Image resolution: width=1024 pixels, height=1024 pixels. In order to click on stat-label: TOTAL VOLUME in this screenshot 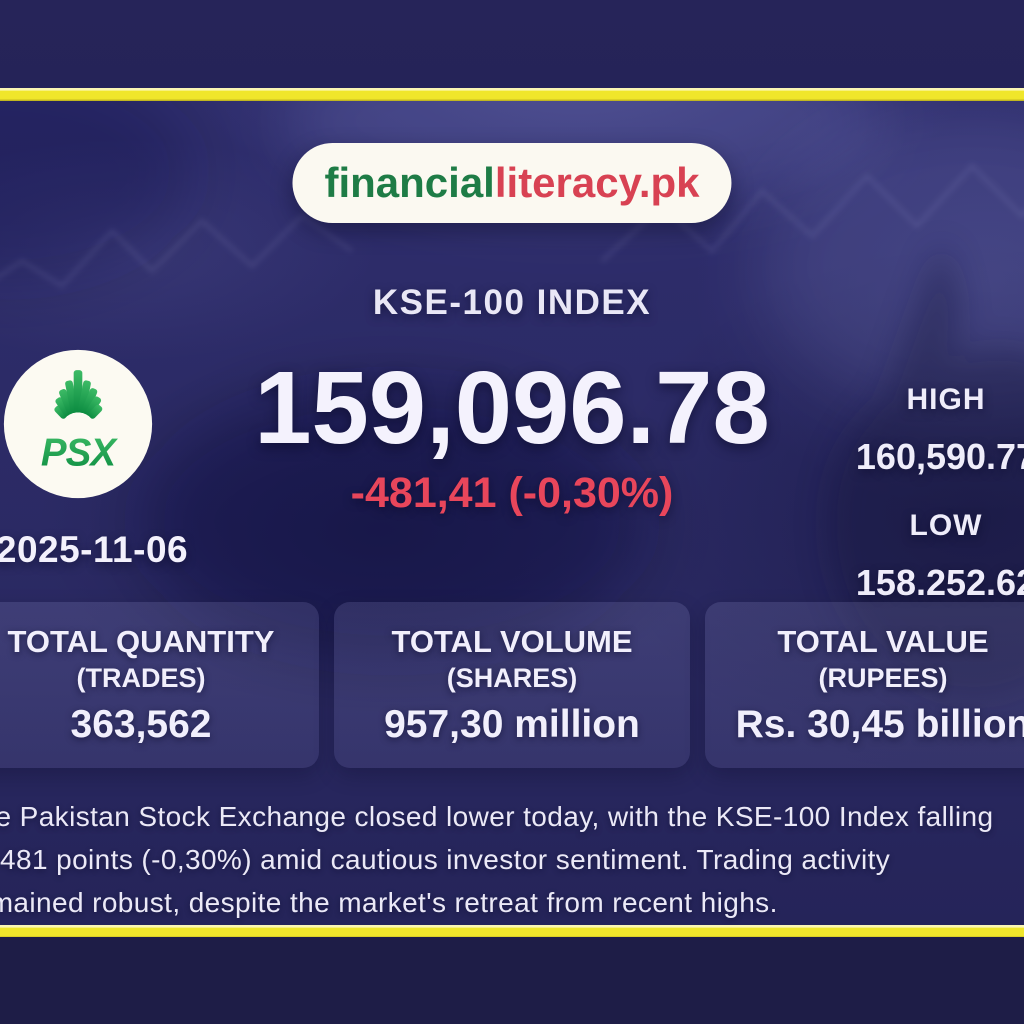, I will do `click(512, 641)`.